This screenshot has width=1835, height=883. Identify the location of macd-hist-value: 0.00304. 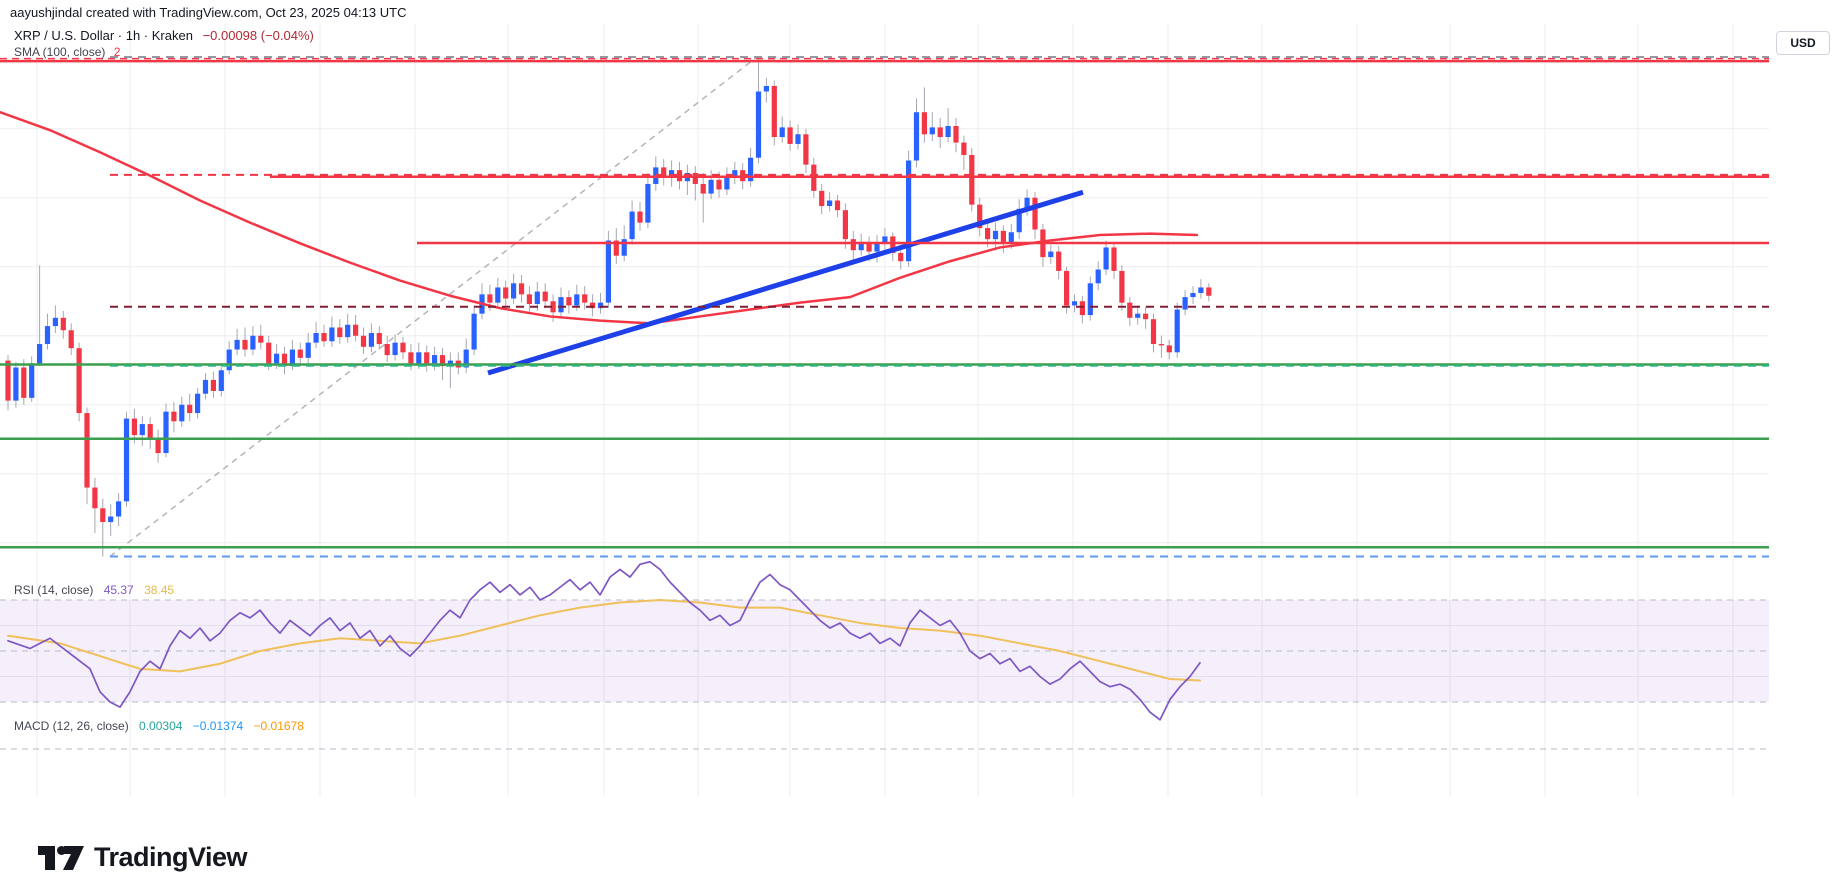
(161, 726).